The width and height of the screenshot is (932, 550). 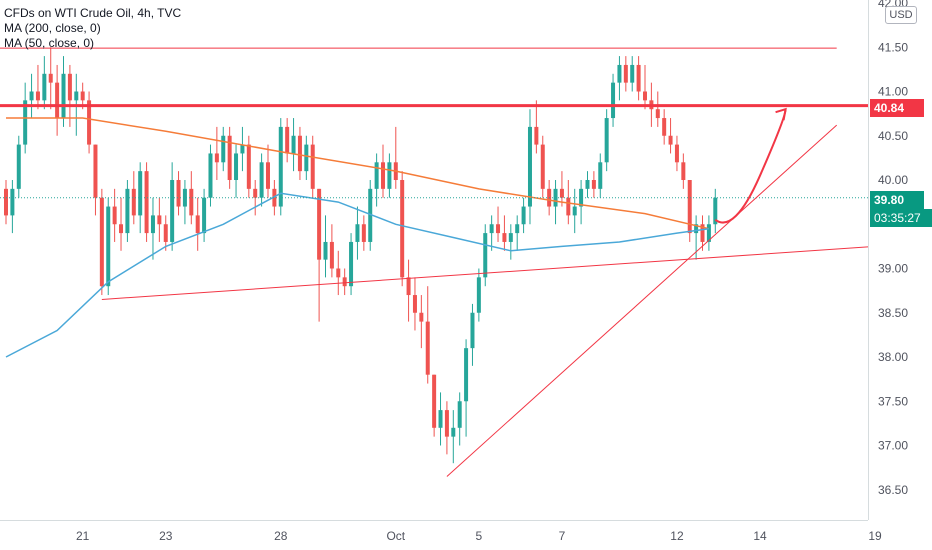 What do you see at coordinates (893, 5) in the screenshot?
I see `price-tick-label: 42.00` at bounding box center [893, 5].